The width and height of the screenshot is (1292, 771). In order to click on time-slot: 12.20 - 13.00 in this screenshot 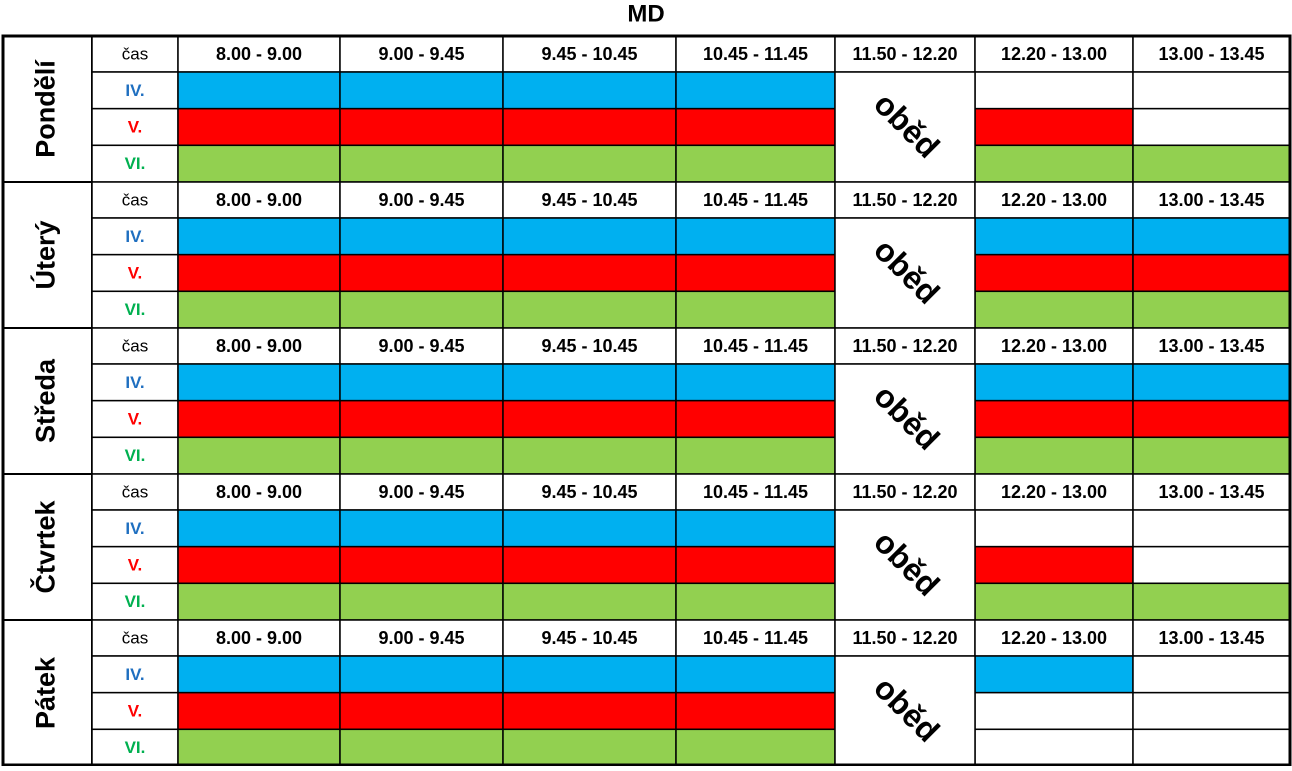, I will do `click(1054, 54)`.